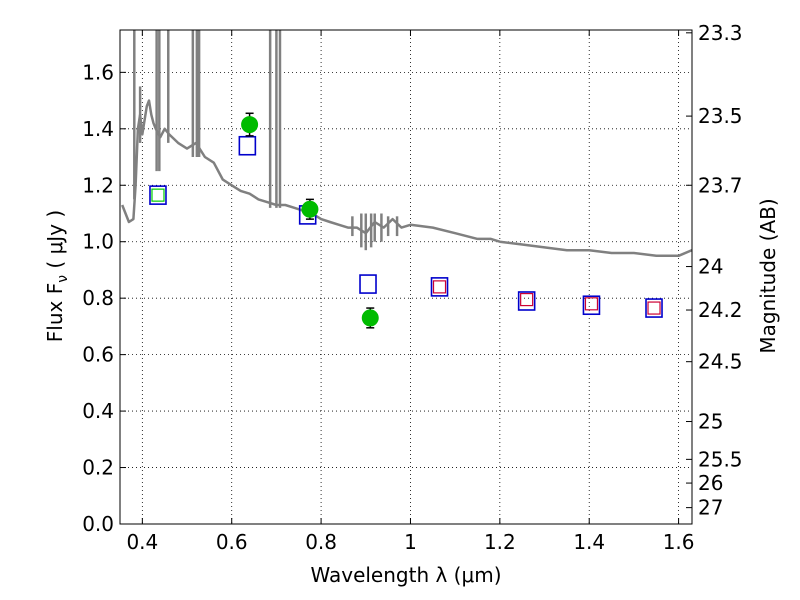 The width and height of the screenshot is (800, 600). What do you see at coordinates (98, 242) in the screenshot?
I see `y-tick-label: 1.0` at bounding box center [98, 242].